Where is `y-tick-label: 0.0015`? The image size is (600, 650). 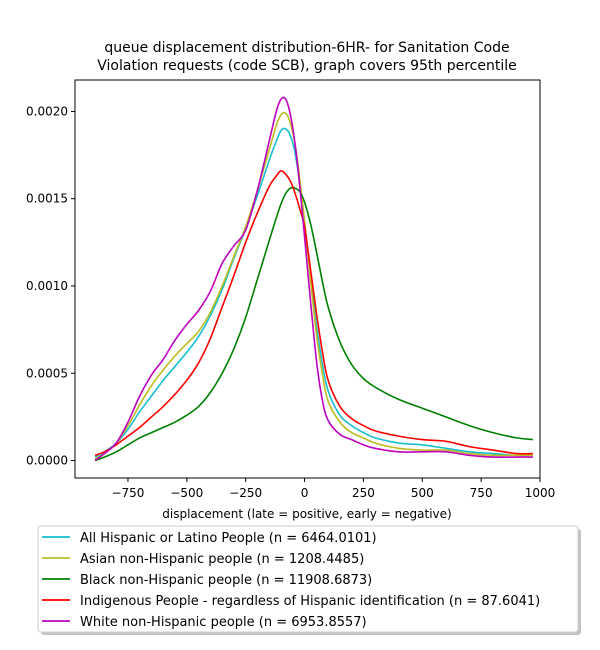 y-tick-label: 0.0015 is located at coordinates (47, 199).